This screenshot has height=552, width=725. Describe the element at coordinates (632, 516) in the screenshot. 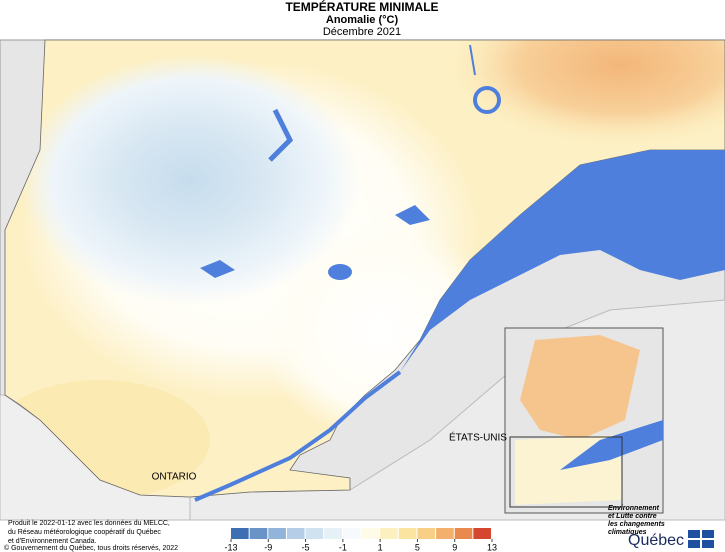

I see `logo-line: et Lutte contre` at that location.